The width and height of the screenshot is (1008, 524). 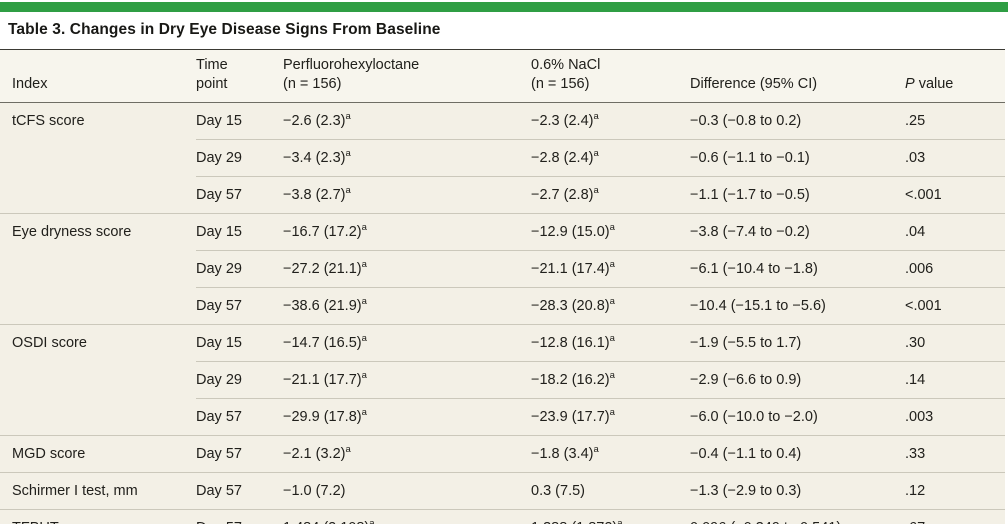 What do you see at coordinates (797, 306) in the screenshot?
I see `cell-difference: −10.4 (−15.1 to −5.6)` at bounding box center [797, 306].